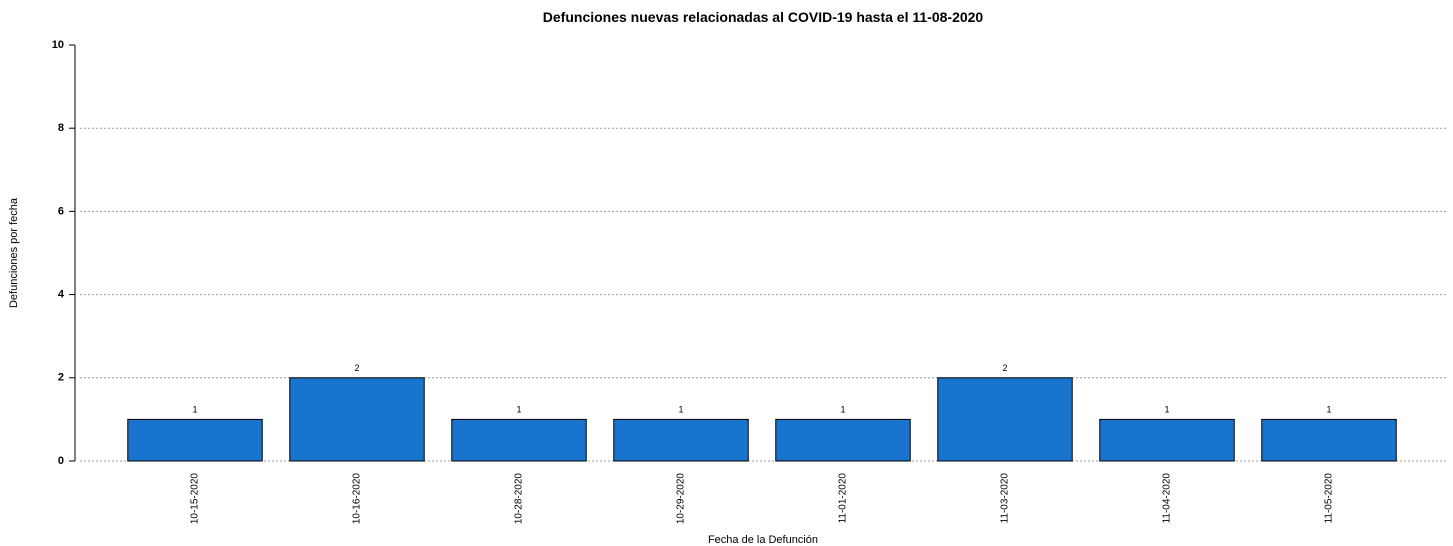 This screenshot has width=1453, height=546. What do you see at coordinates (1005, 498) in the screenshot?
I see `x-tick-label: 11-03-2020` at bounding box center [1005, 498].